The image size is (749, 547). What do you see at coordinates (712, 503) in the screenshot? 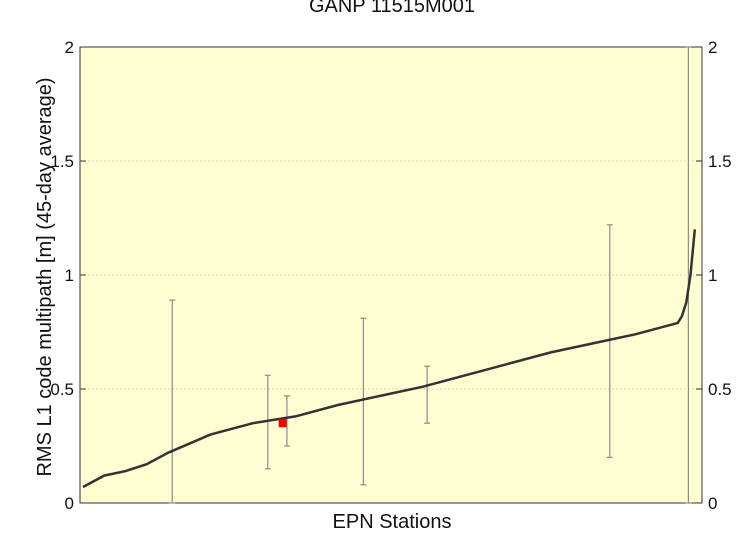
I see `y-tick-label-right: 0` at bounding box center [712, 503].